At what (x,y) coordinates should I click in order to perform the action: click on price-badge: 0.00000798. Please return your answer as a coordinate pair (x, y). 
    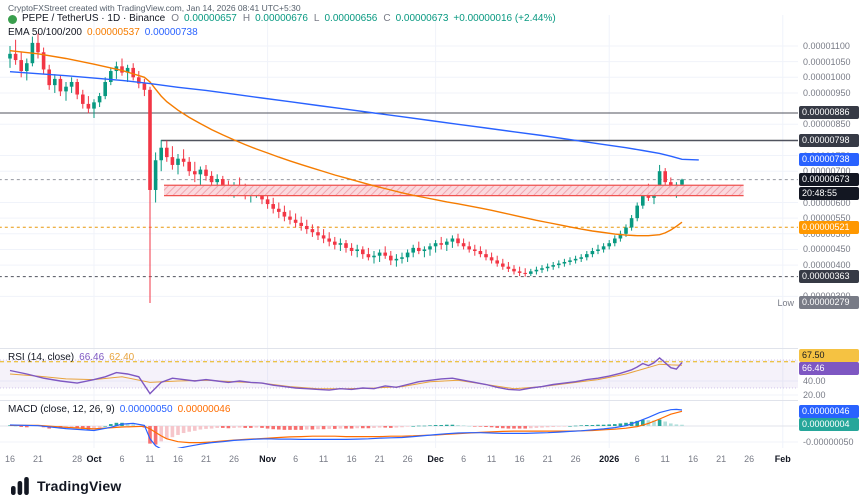
    Looking at the image, I should click on (829, 141).